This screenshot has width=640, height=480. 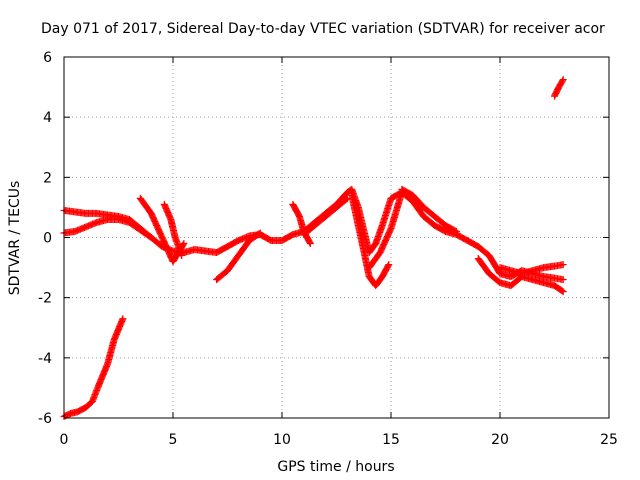 What do you see at coordinates (47, 178) in the screenshot?
I see `y-tick-label: 2` at bounding box center [47, 178].